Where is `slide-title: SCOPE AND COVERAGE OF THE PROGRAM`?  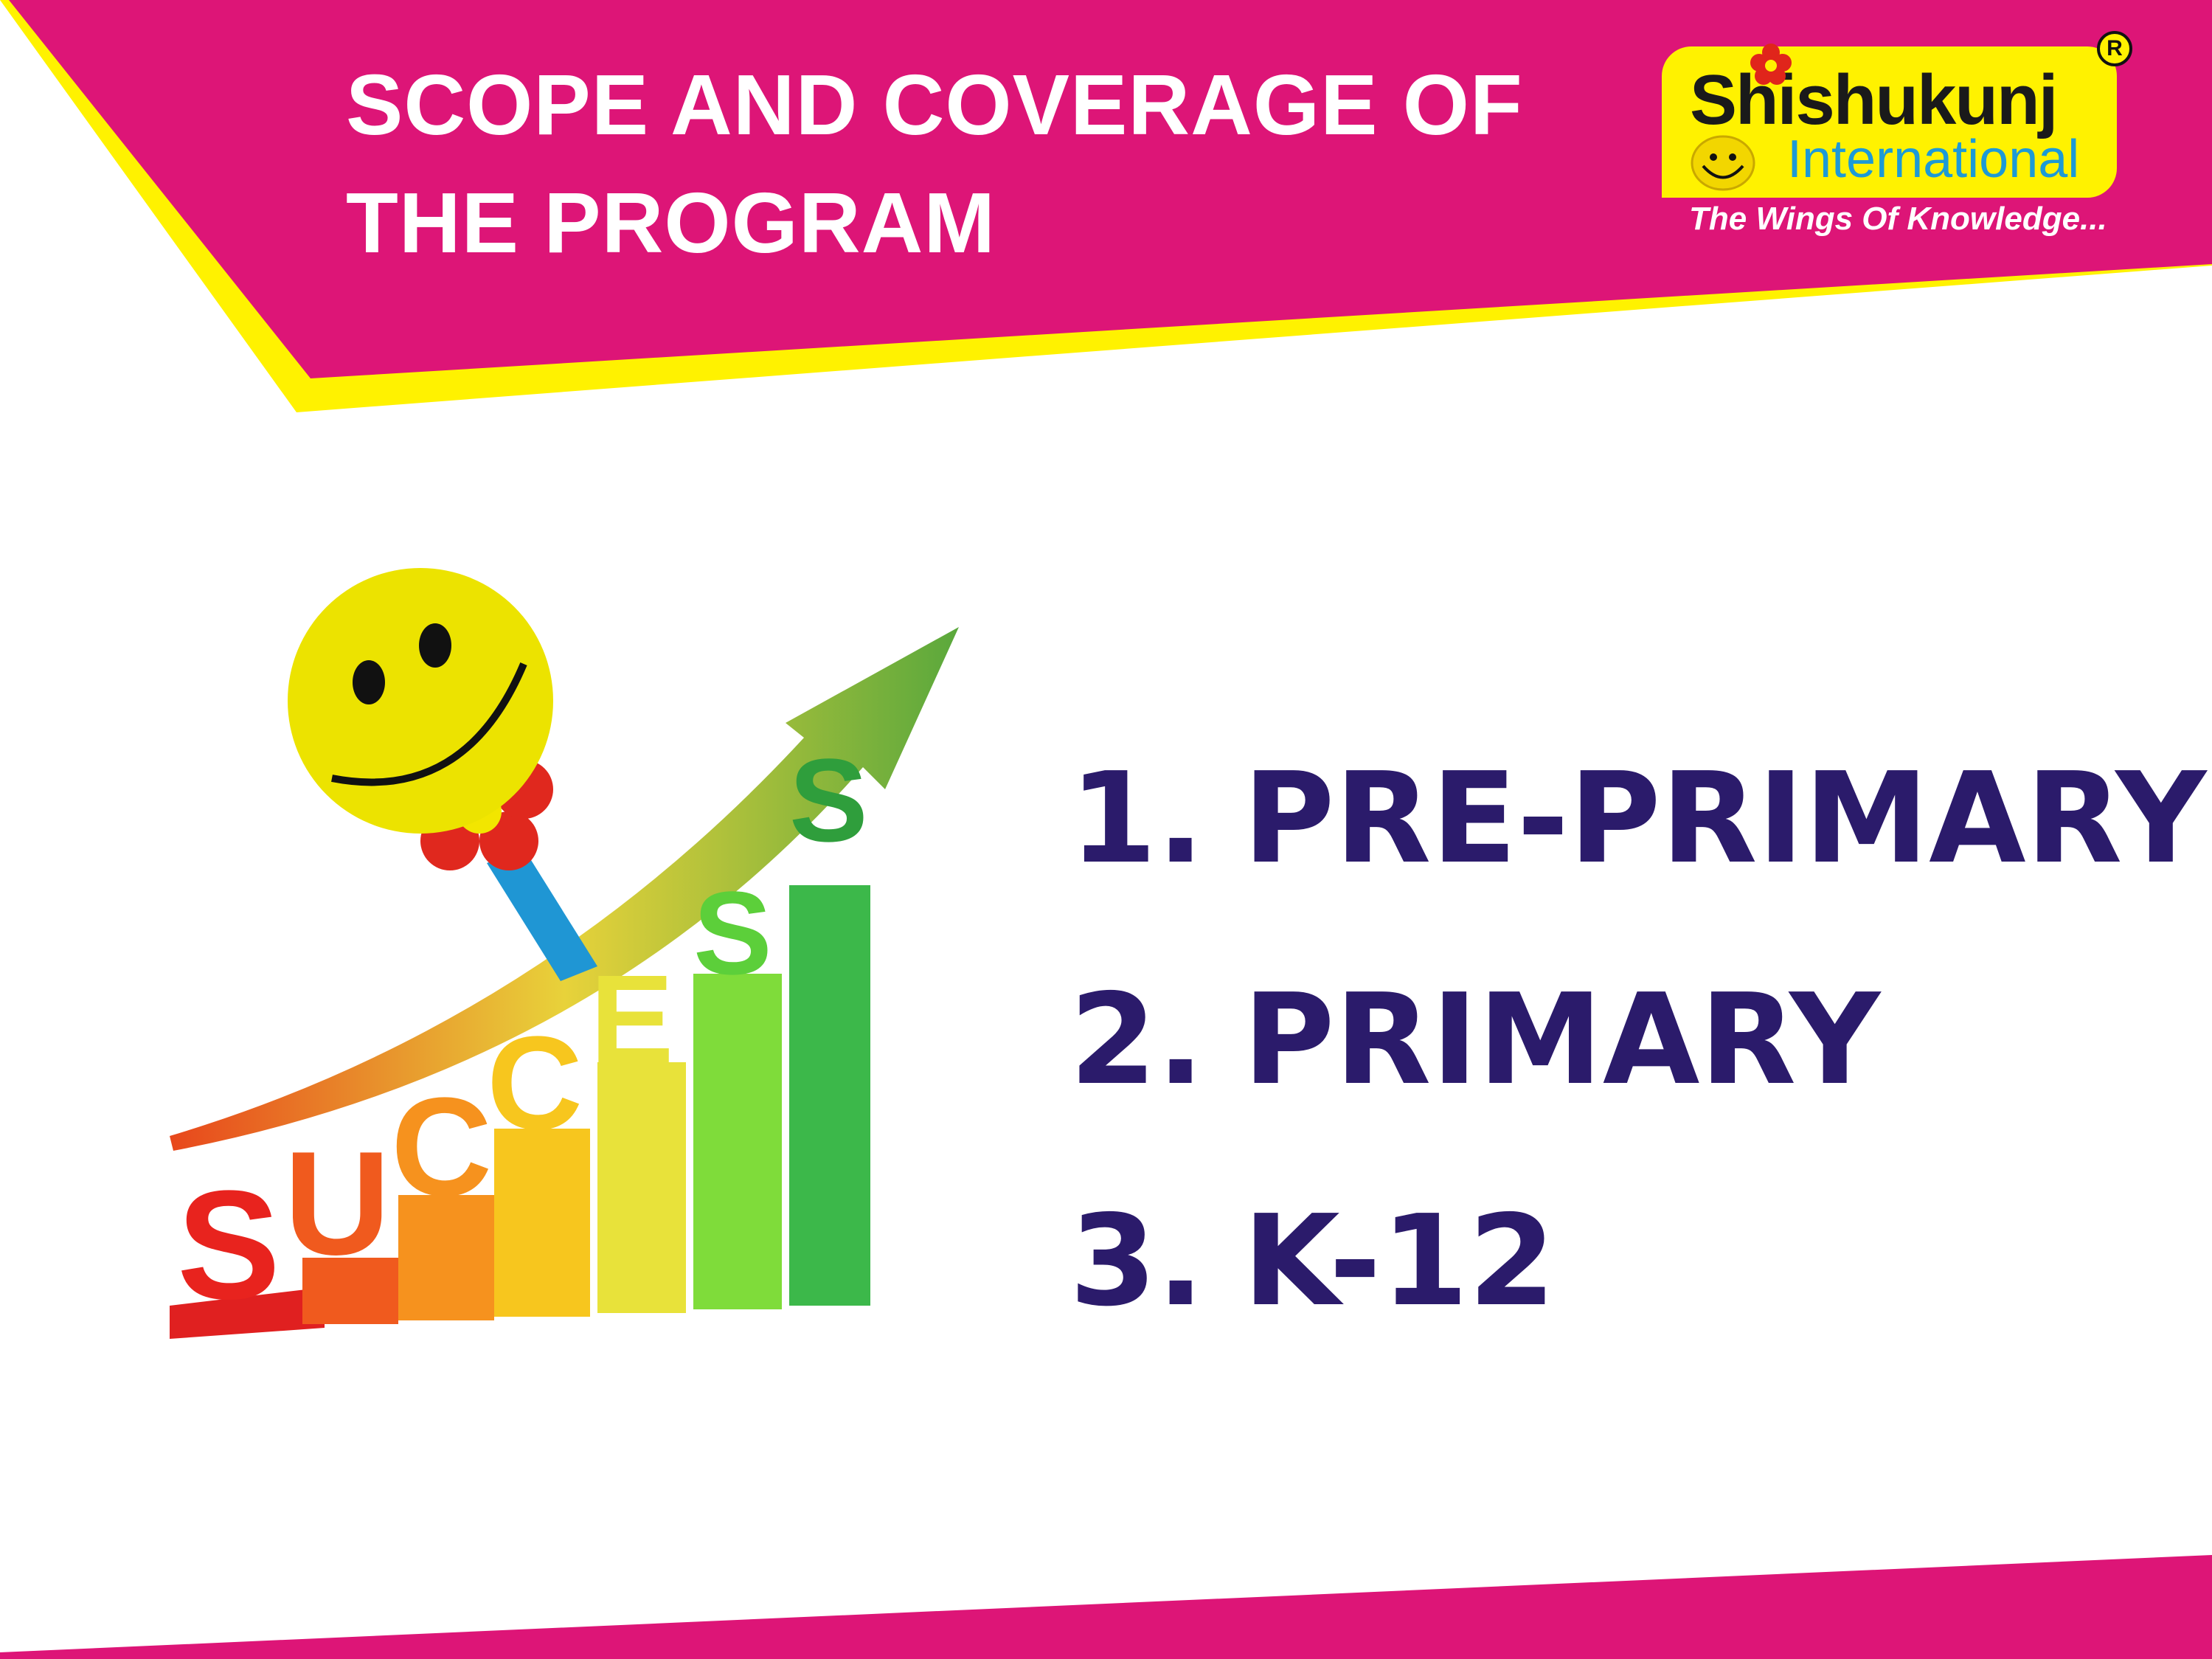
slide-title: SCOPE AND COVERAGE OF THE PROGRAM is located at coordinates (935, 164).